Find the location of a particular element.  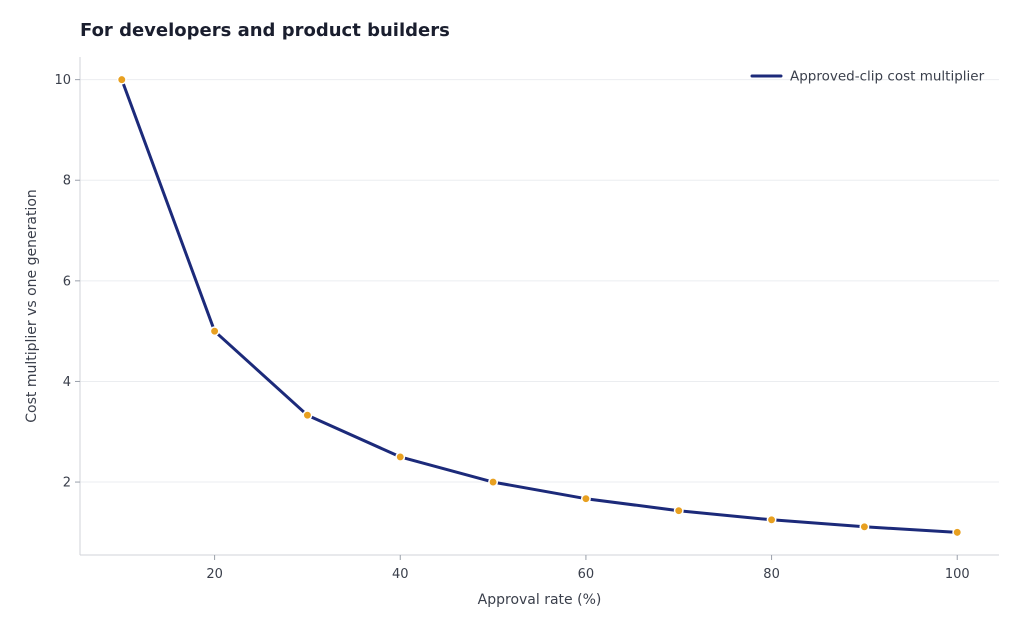

x-tick-label-40: 40 is located at coordinates (400, 574).